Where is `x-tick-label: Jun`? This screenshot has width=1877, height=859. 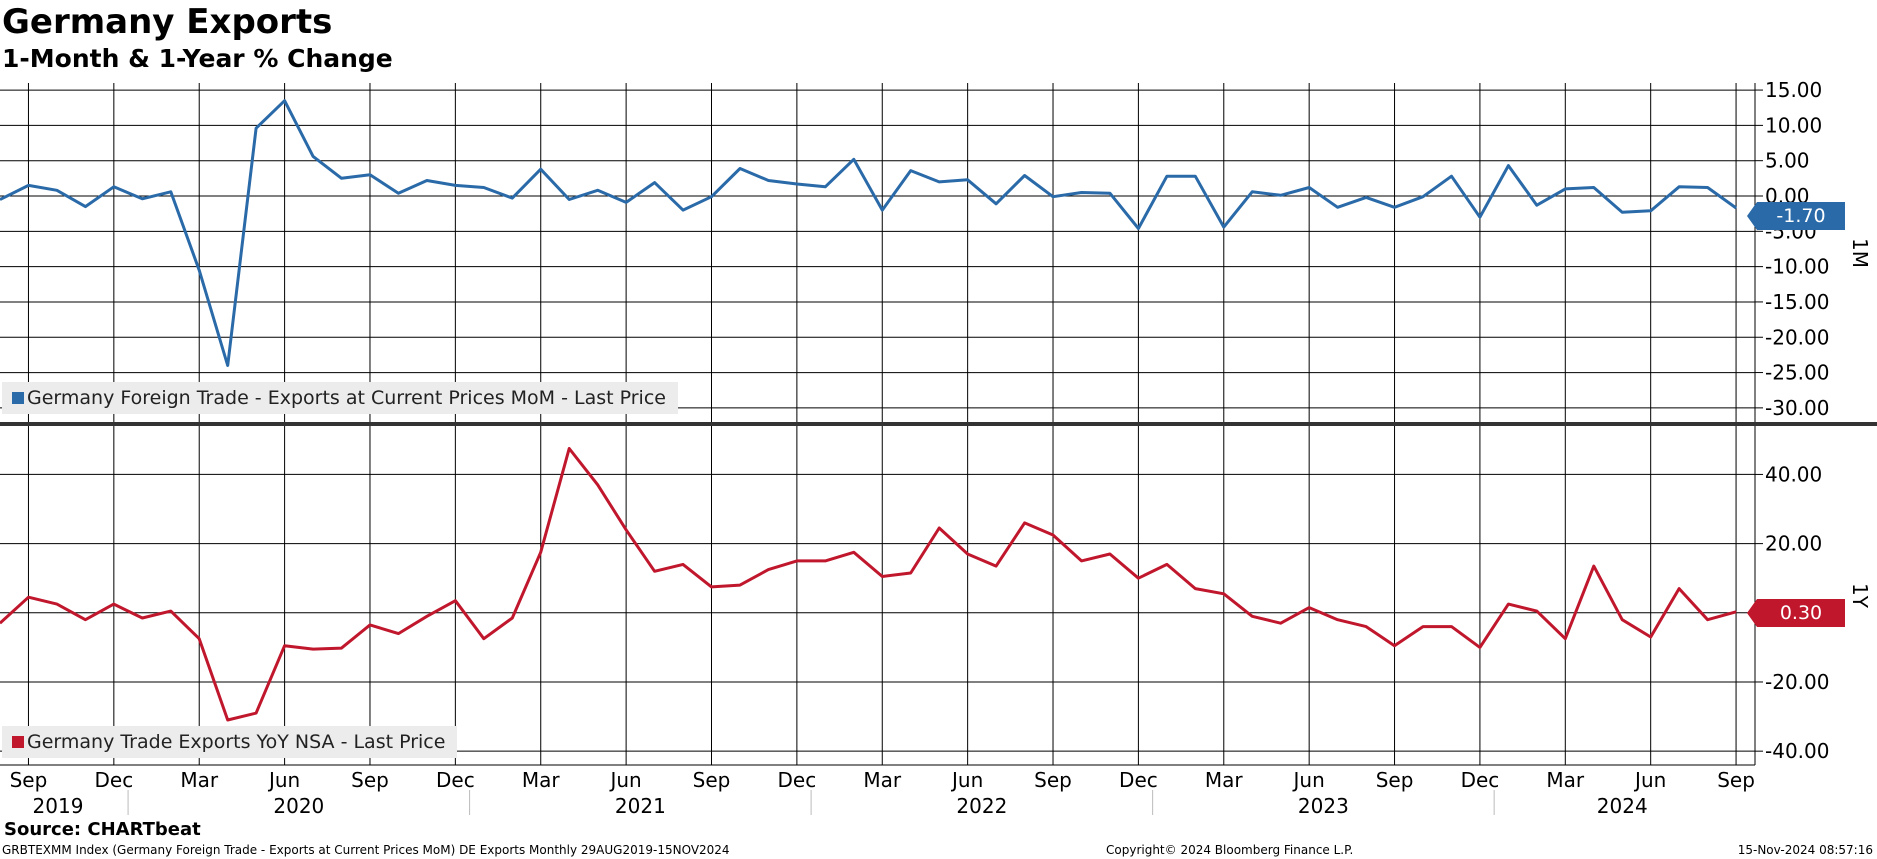
x-tick-label: Jun is located at coordinates (624, 780).